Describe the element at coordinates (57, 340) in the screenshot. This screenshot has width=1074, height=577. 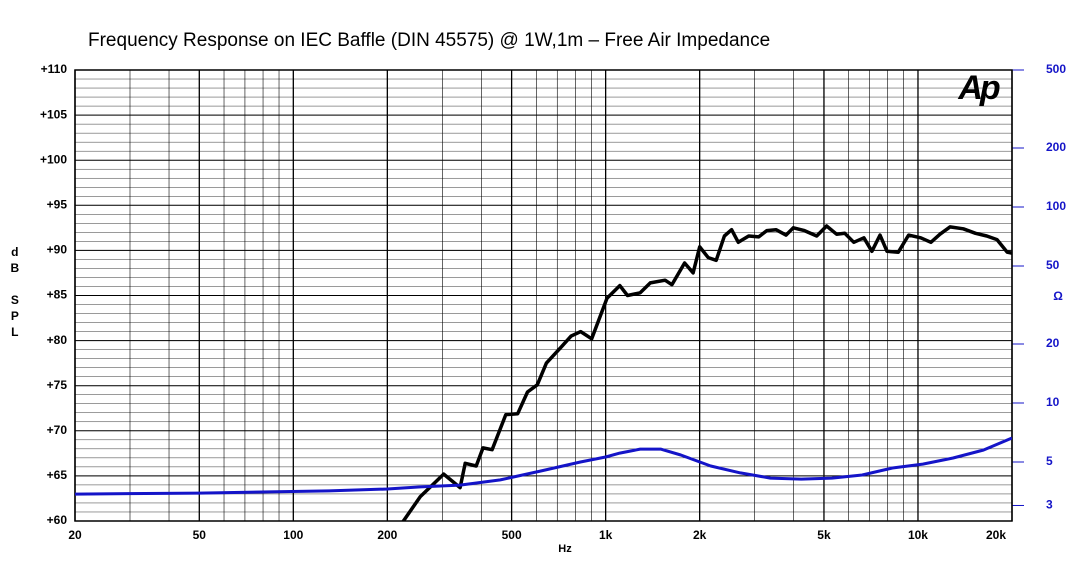
I see `y-tick-label: +80` at that location.